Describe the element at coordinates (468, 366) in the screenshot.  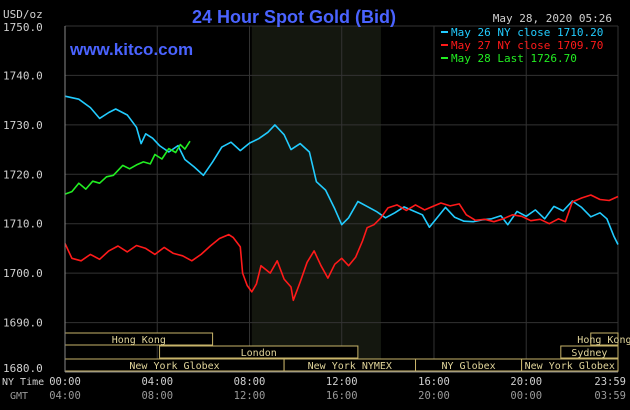
I see `session-label: NY Globex` at that location.